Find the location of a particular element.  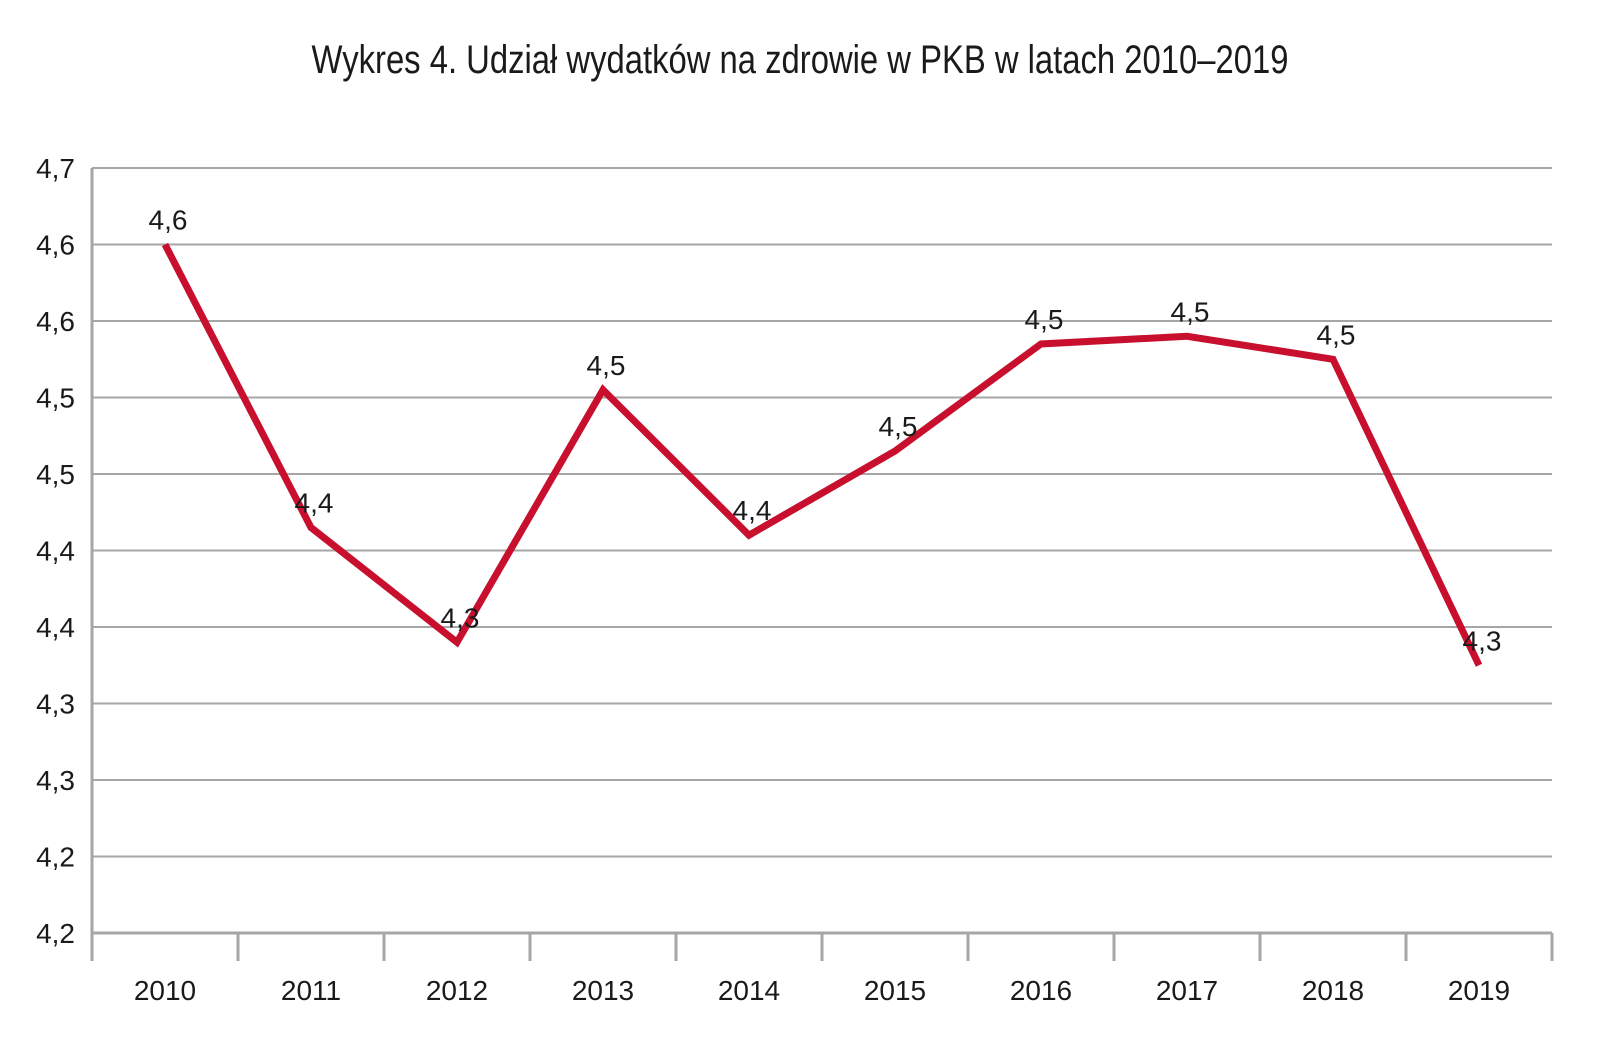

y-tick-labels: 4,2 4,2 4,3 4,3 4,4 4,4 4,5 4,5 4,6 4,6 4,7 is located at coordinates (55, 551).